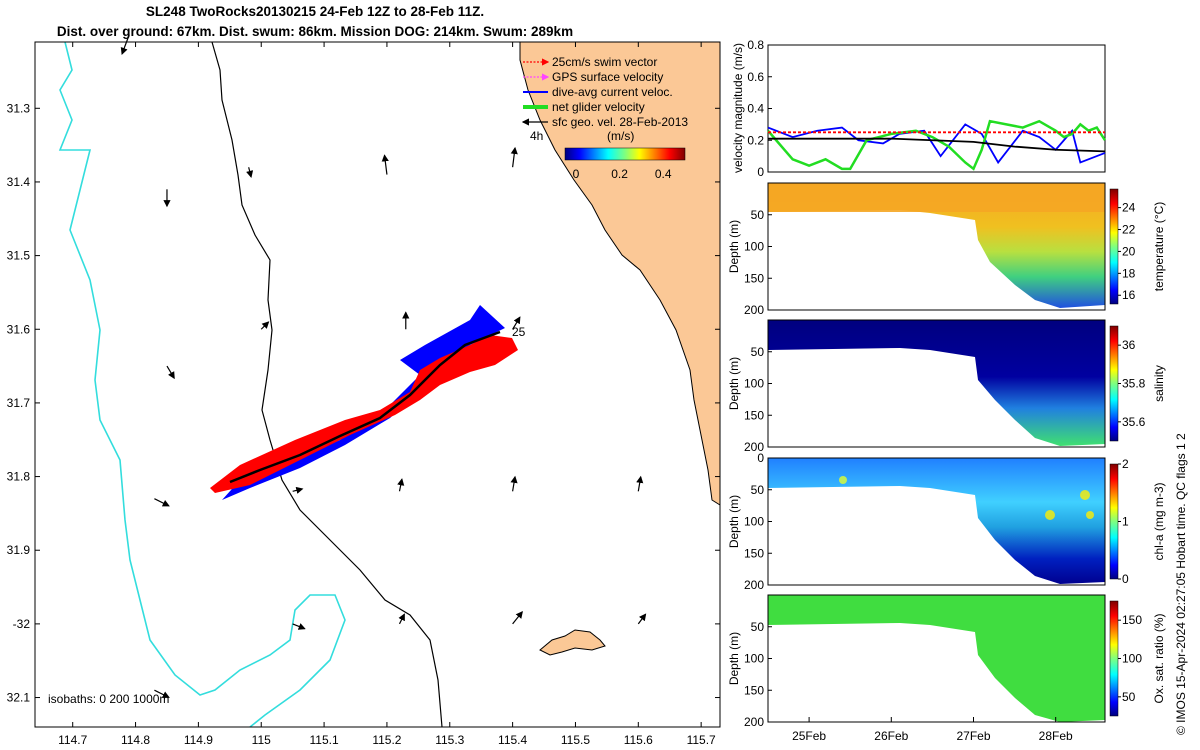 This screenshot has height=750, width=1200. What do you see at coordinates (604, 62) in the screenshot?
I see `legend-swim: 25cm/s swim vector` at bounding box center [604, 62].